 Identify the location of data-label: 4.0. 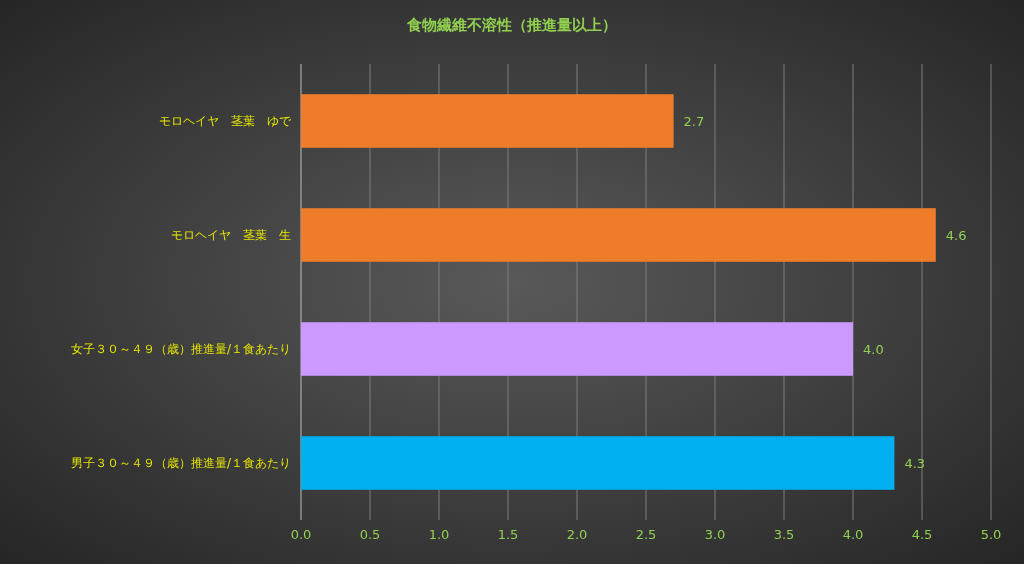
(873, 349).